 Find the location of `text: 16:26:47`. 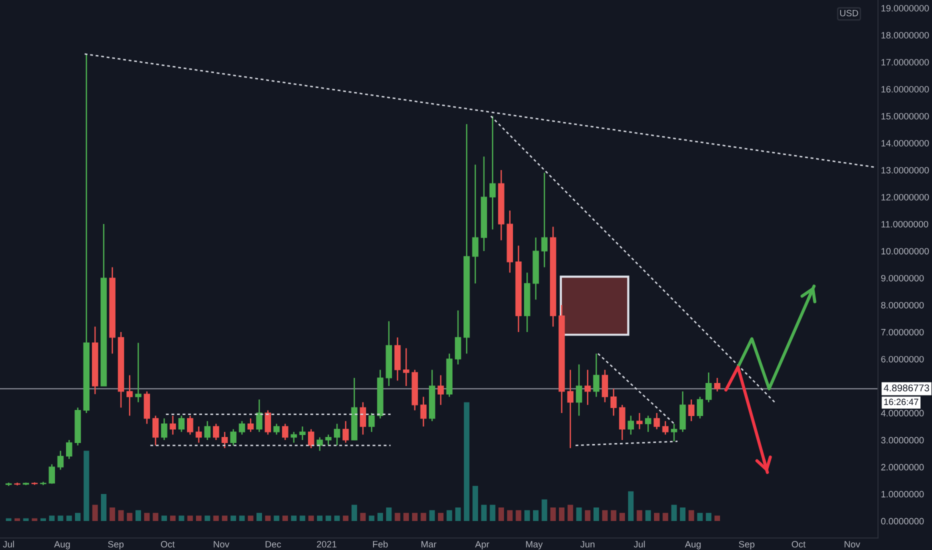

text: 16:26:47 is located at coordinates (901, 402).